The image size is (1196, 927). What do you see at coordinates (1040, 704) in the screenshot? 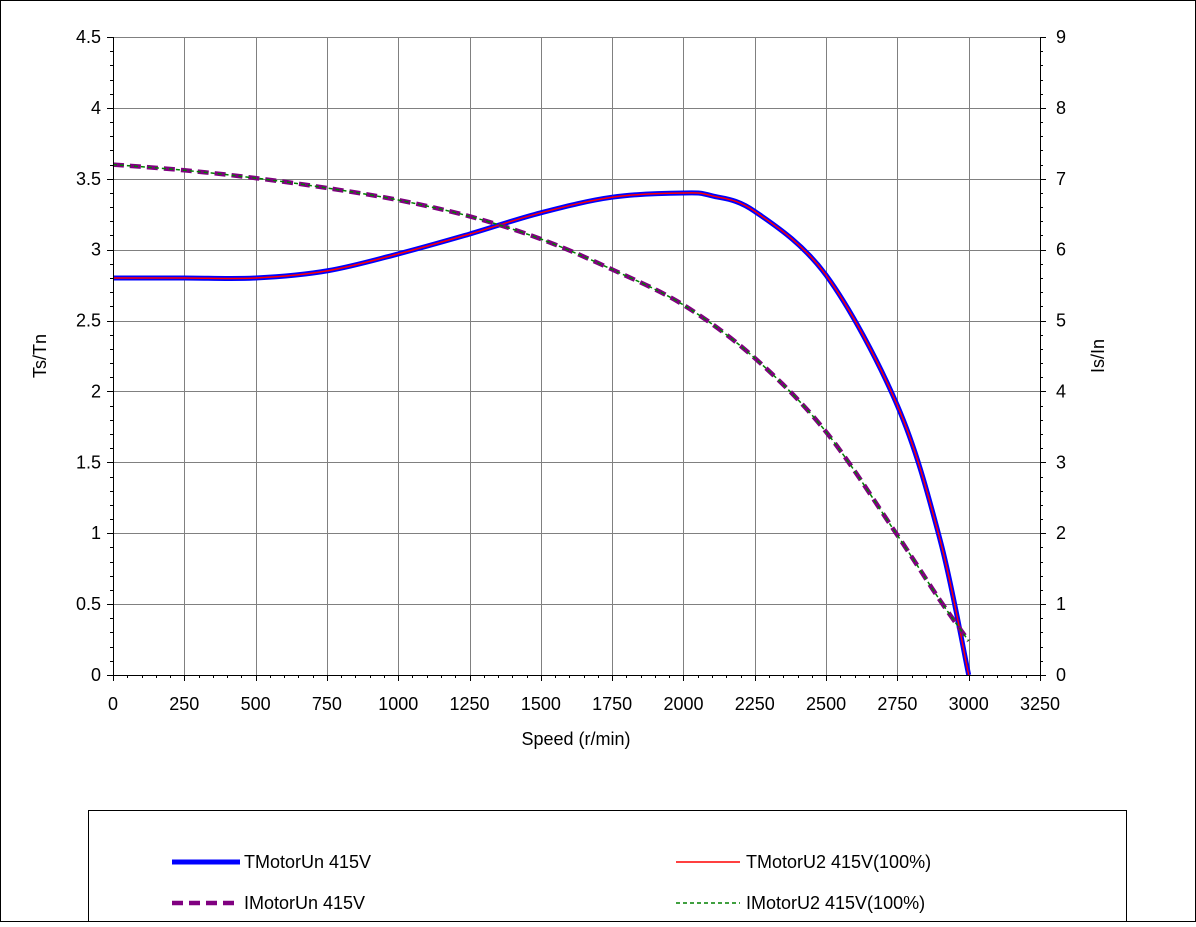
I see `x-tick-label: 3250` at bounding box center [1040, 704].